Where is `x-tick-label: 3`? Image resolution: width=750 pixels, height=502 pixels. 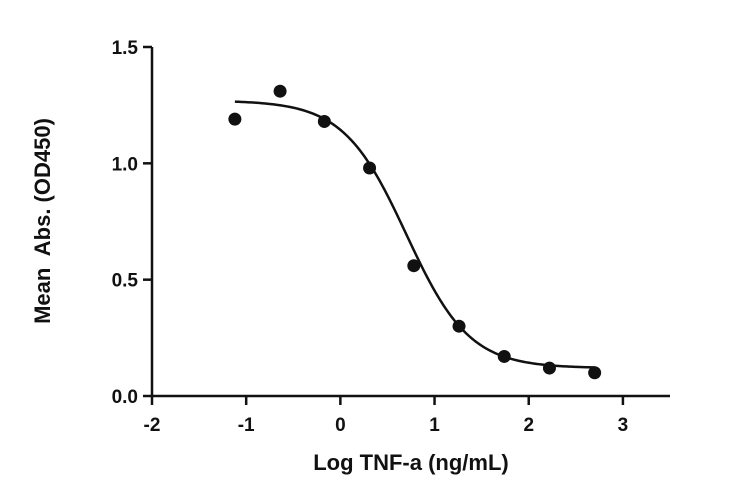
x-tick-label: 3 is located at coordinates (623, 425).